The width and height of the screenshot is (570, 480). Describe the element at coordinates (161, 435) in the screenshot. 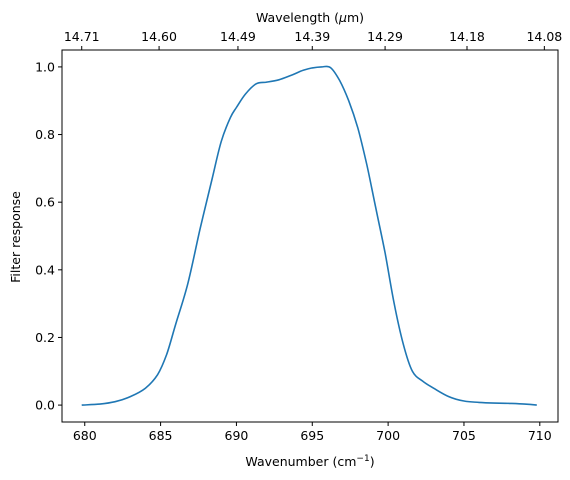

I see `x-tick-label: 685` at that location.